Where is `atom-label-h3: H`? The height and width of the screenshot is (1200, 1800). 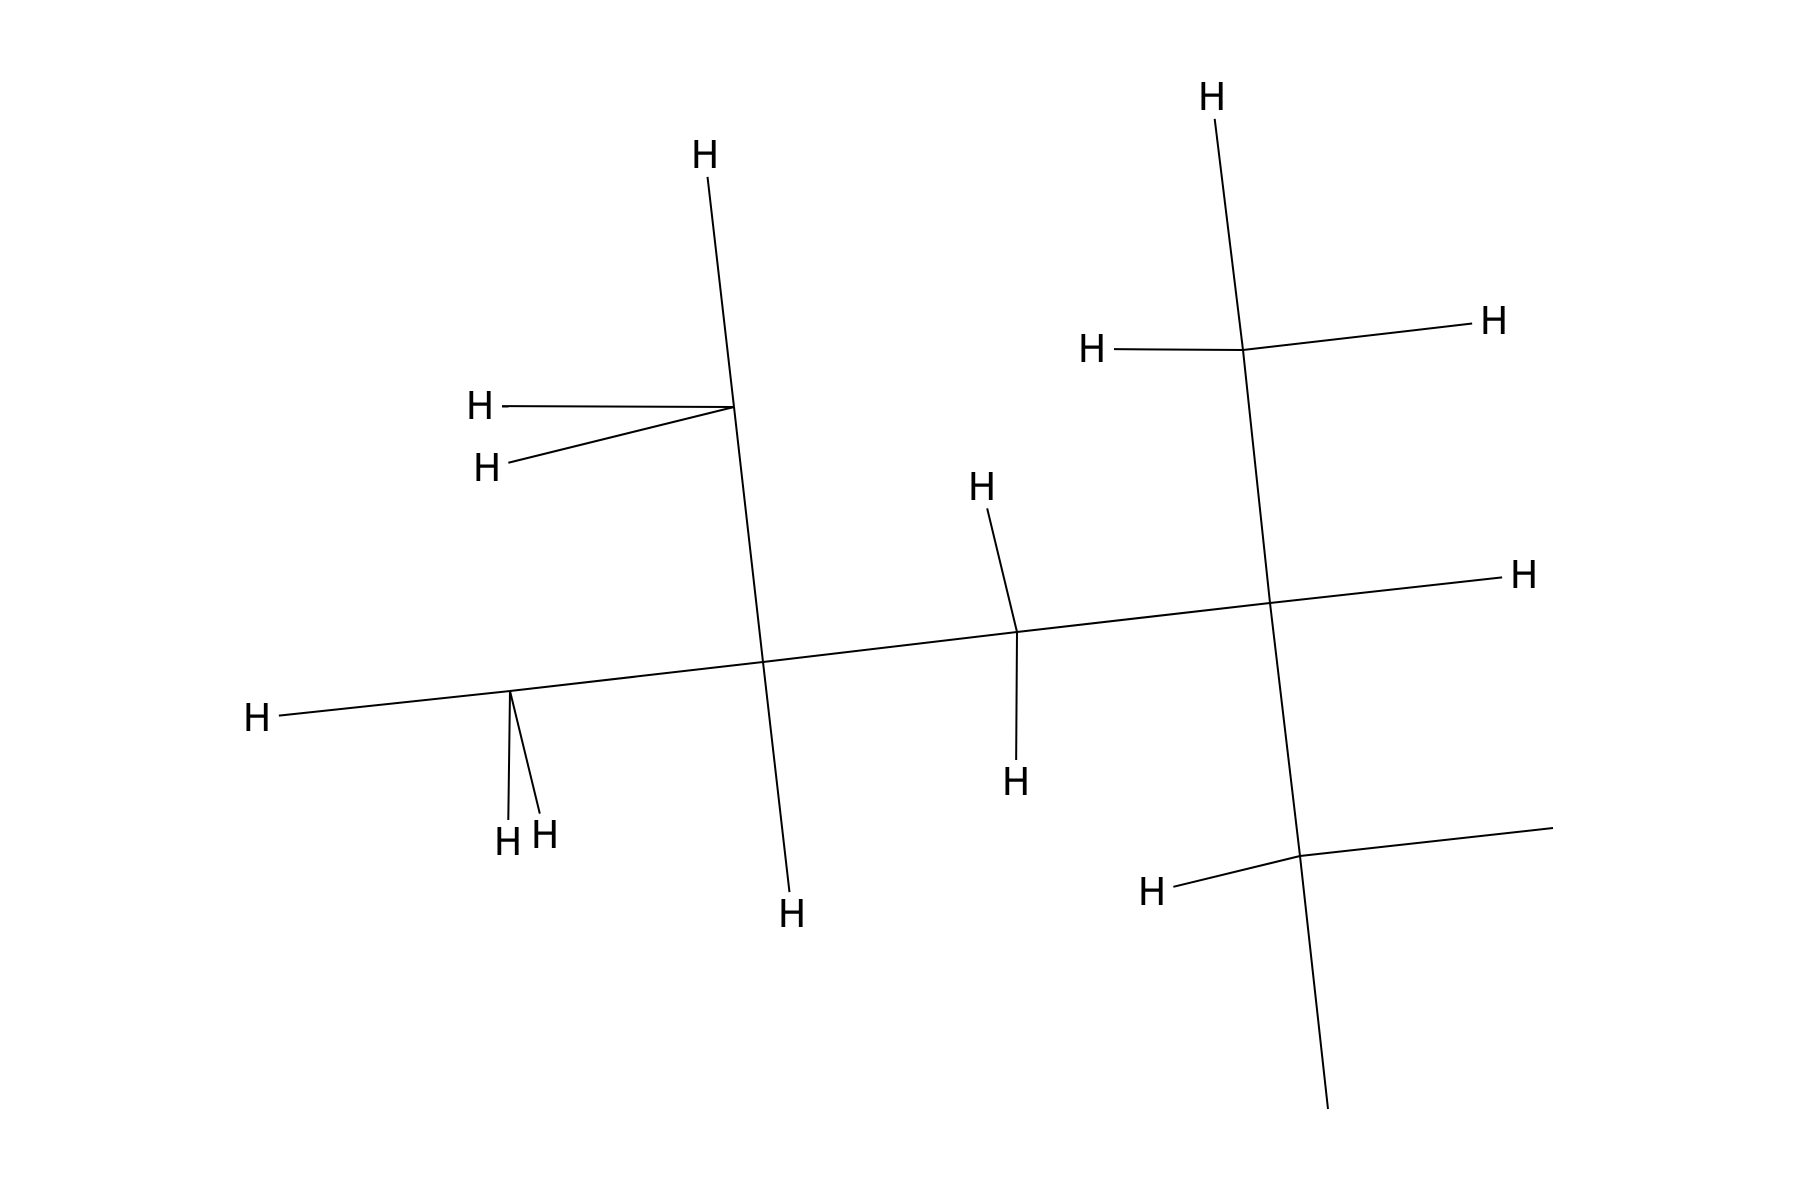
atom-label-h3: H is located at coordinates (545, 835).